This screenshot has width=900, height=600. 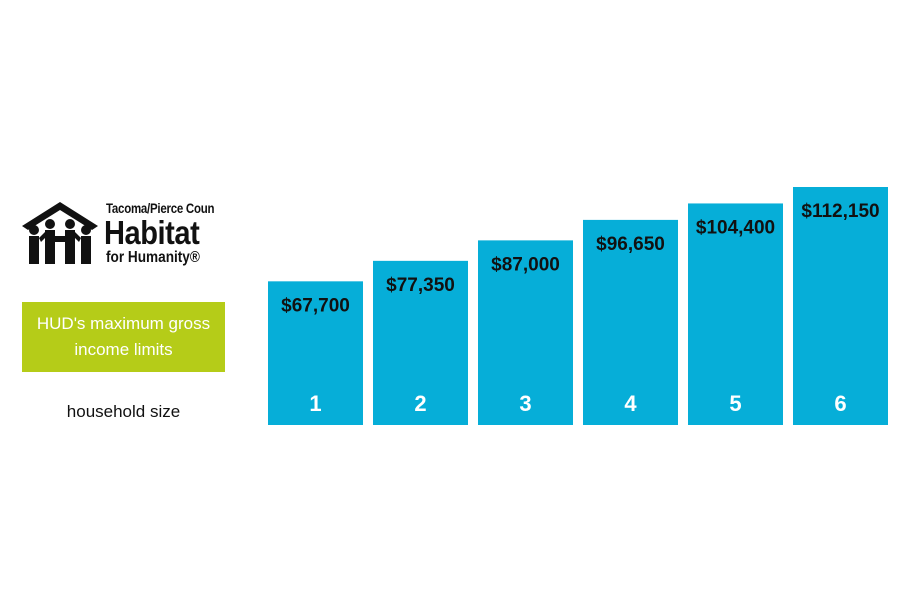 I want to click on bar-value-label-3: $87,000, so click(x=525, y=264).